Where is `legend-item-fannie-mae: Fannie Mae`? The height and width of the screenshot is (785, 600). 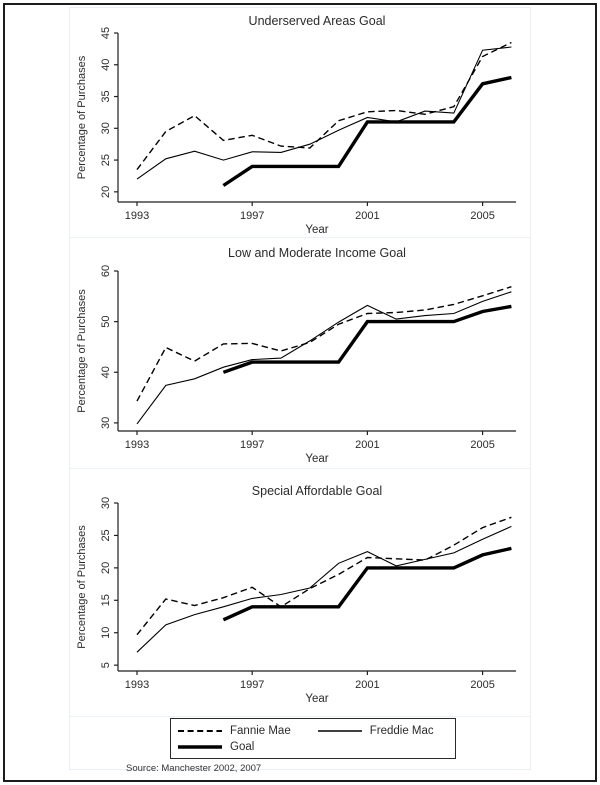
legend-item-fannie-mae: Fannie Mae is located at coordinates (234, 731).